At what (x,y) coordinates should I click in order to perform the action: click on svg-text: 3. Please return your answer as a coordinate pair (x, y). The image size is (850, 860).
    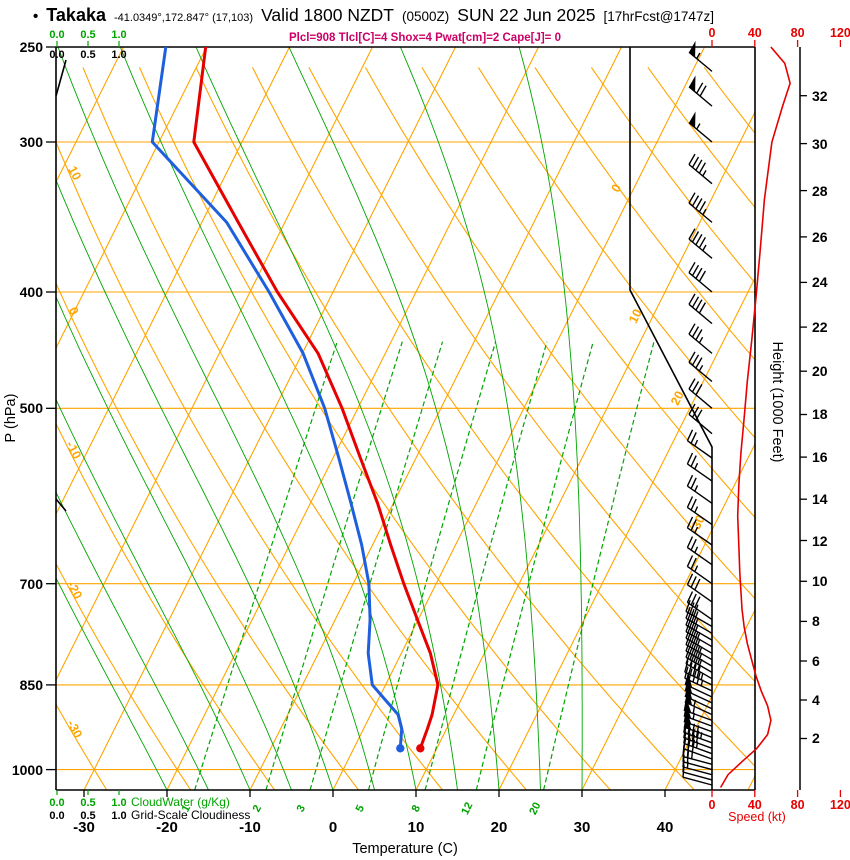
    Looking at the image, I should click on (301, 808).